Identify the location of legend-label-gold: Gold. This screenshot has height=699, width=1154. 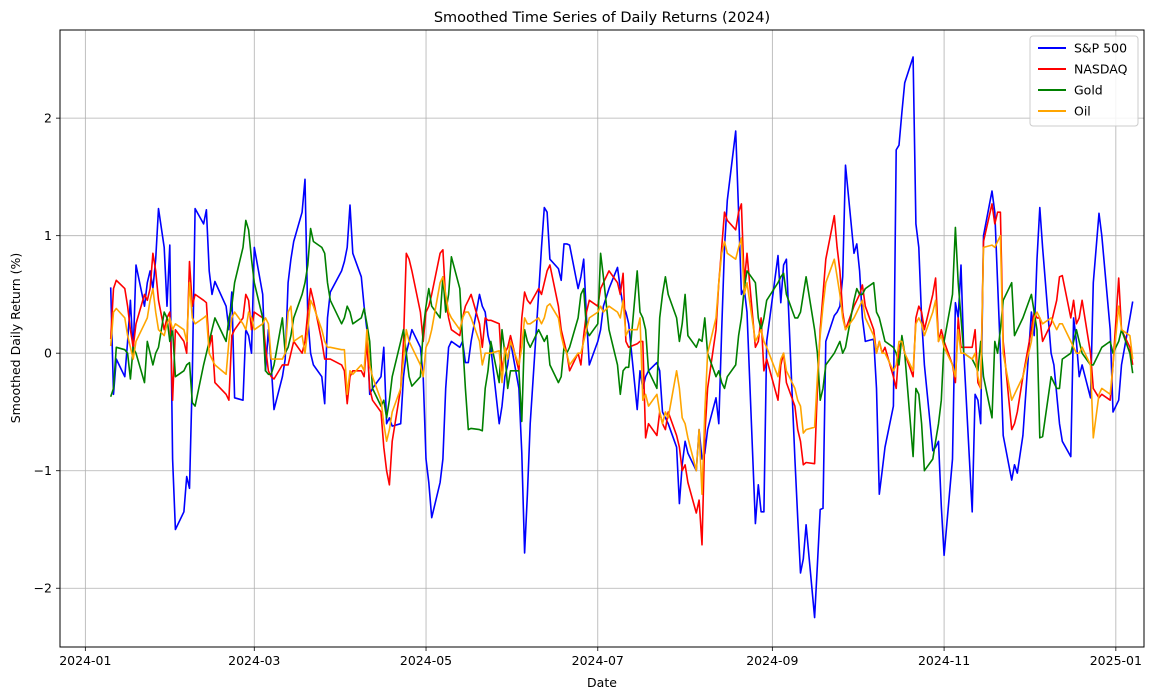
(1088, 90).